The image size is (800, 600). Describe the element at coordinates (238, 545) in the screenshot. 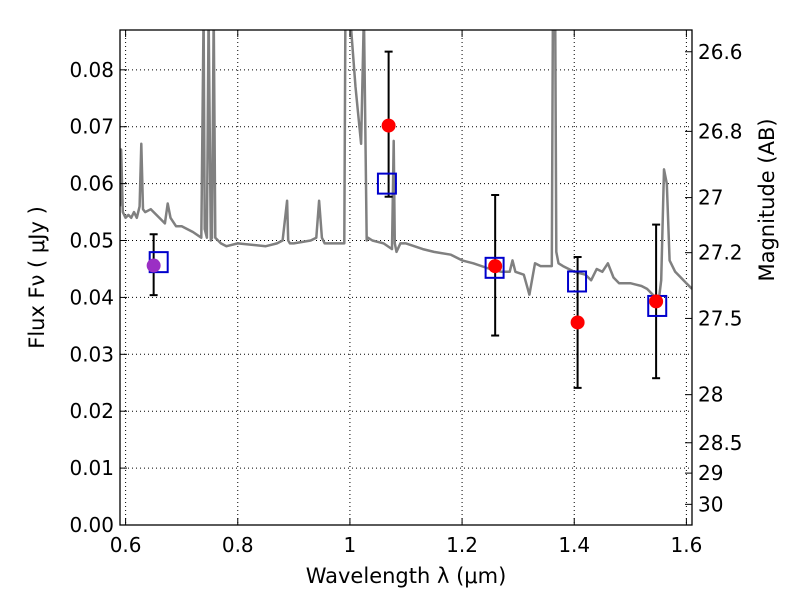

I see `x-tick-label: 0.8` at that location.